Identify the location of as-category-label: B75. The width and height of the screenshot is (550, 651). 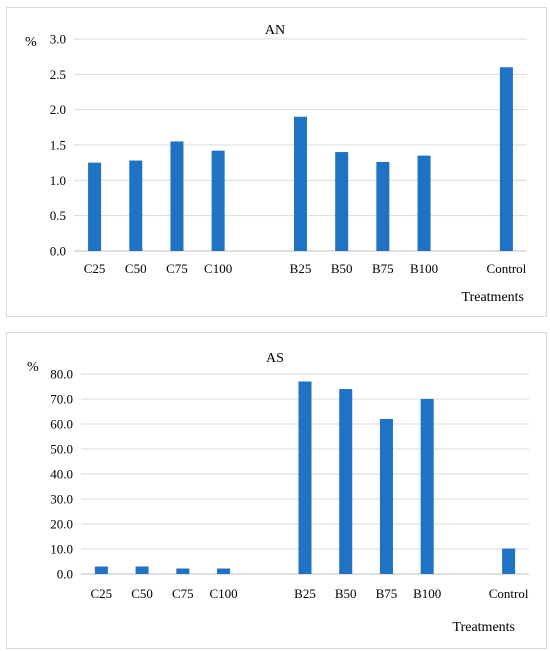
(387, 593).